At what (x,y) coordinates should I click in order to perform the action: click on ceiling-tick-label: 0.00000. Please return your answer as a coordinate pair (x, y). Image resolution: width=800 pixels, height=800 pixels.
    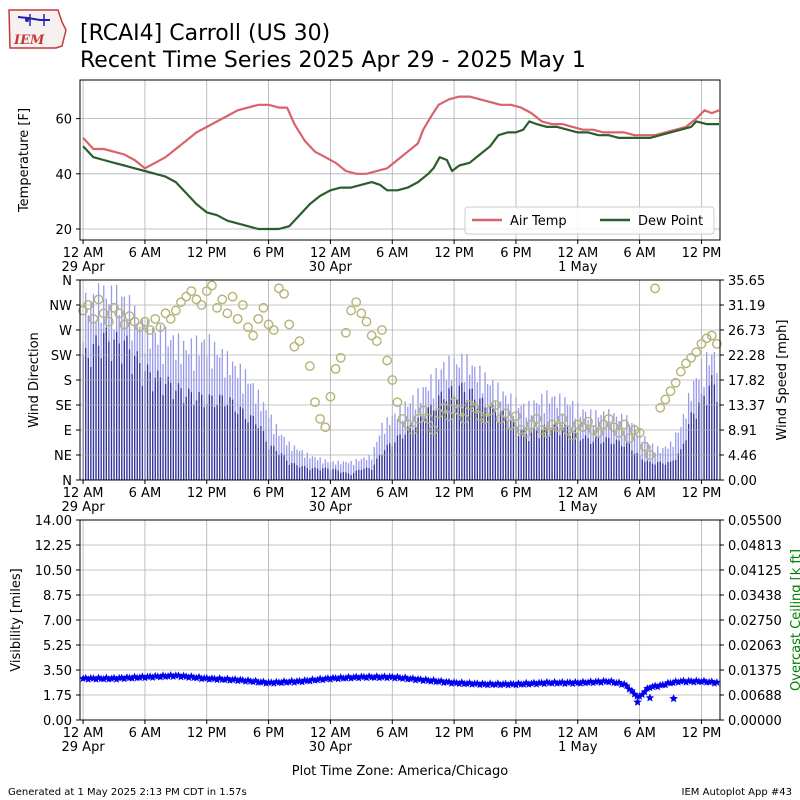
    Looking at the image, I should click on (755, 721).